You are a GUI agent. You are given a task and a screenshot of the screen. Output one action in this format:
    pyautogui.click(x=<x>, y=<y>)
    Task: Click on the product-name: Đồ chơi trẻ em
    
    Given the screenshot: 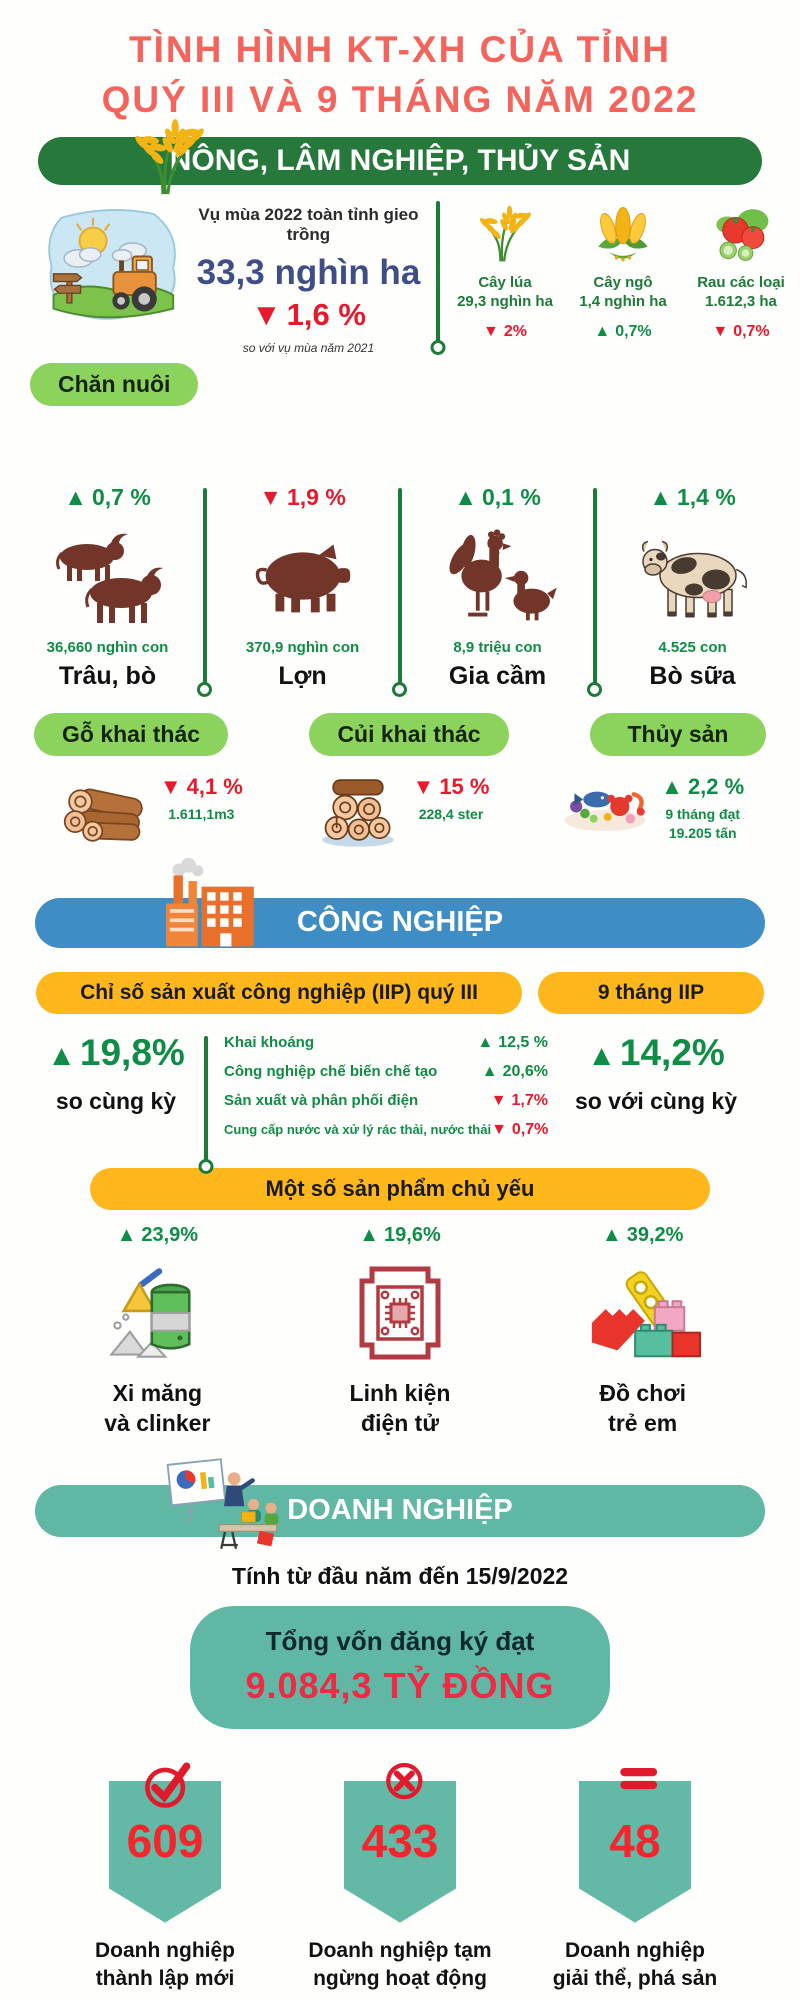 What is the action you would take?
    pyautogui.click(x=642, y=1407)
    